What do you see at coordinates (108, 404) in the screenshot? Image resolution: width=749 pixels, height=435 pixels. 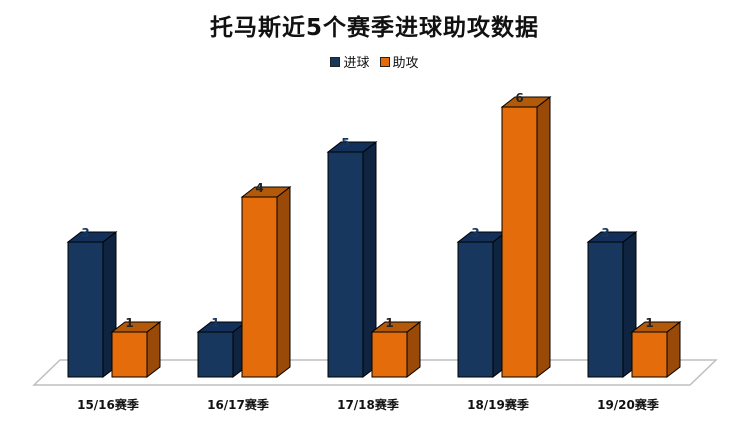 I see `category-label: 15/16赛季` at bounding box center [108, 404].